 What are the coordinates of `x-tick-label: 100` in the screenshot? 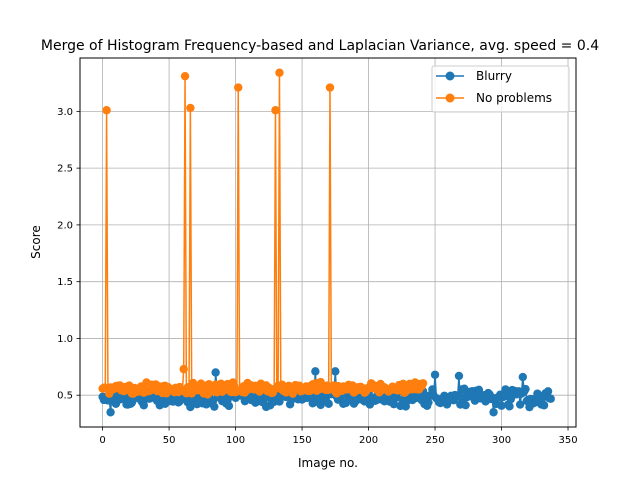 It's located at (235, 440).